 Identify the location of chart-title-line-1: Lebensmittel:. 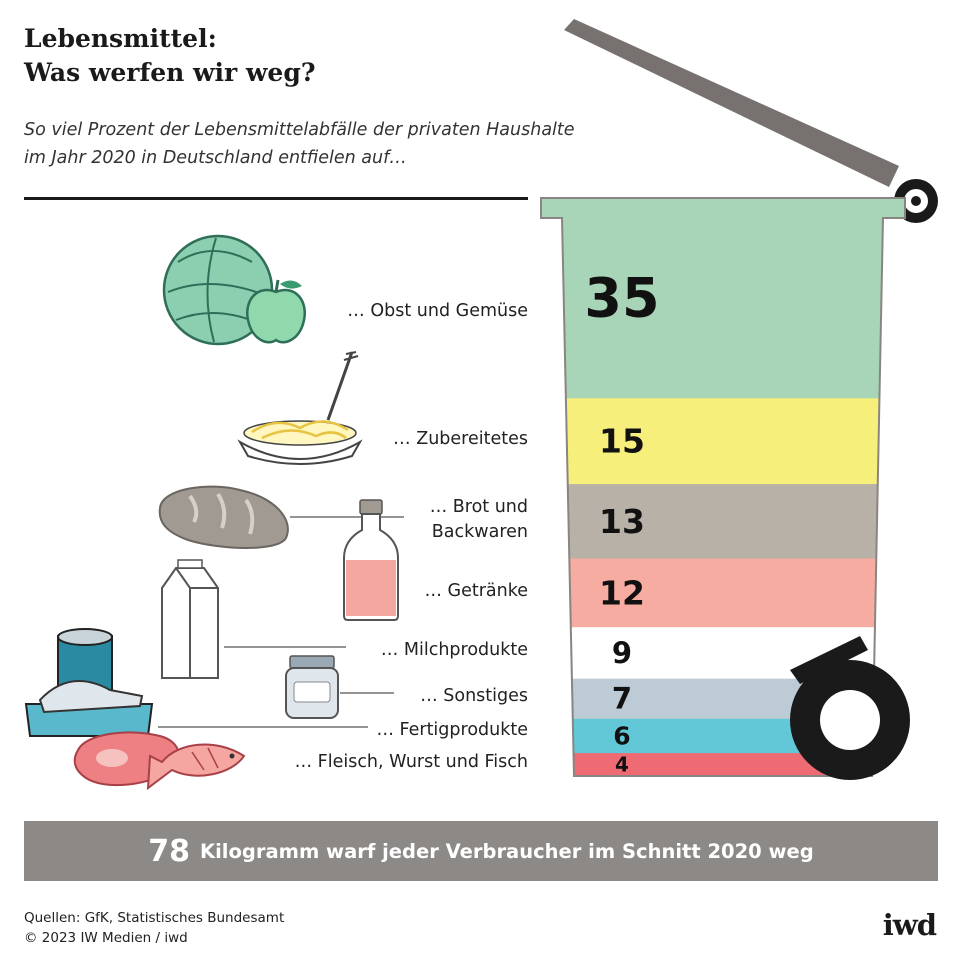
(120, 38).